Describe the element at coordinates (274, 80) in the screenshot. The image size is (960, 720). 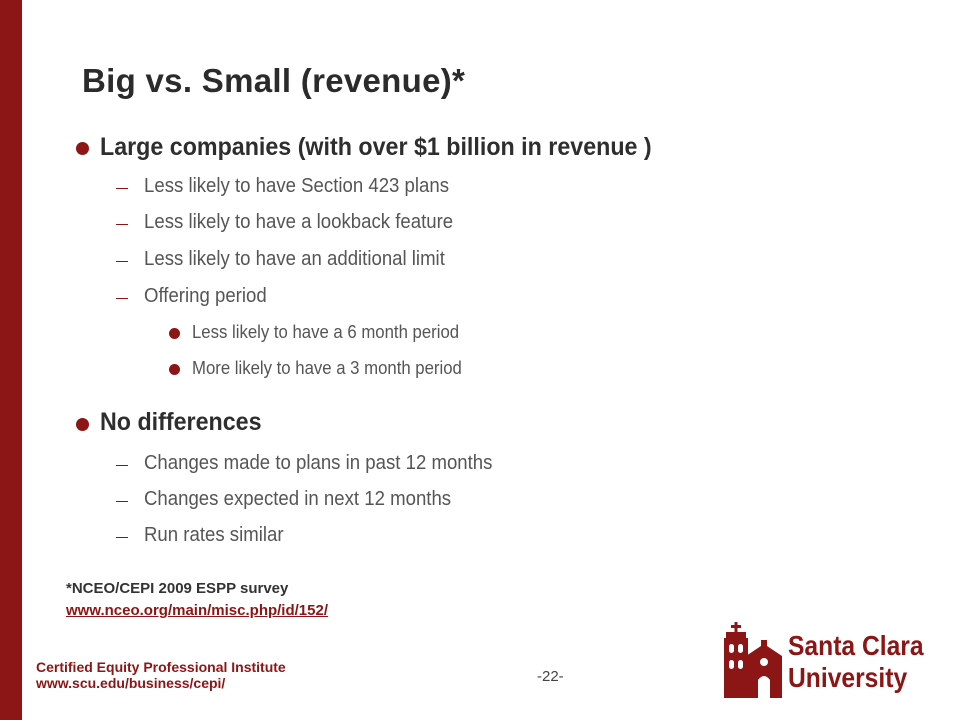
I see `slide-title: Big vs. Small (revenue)*` at that location.